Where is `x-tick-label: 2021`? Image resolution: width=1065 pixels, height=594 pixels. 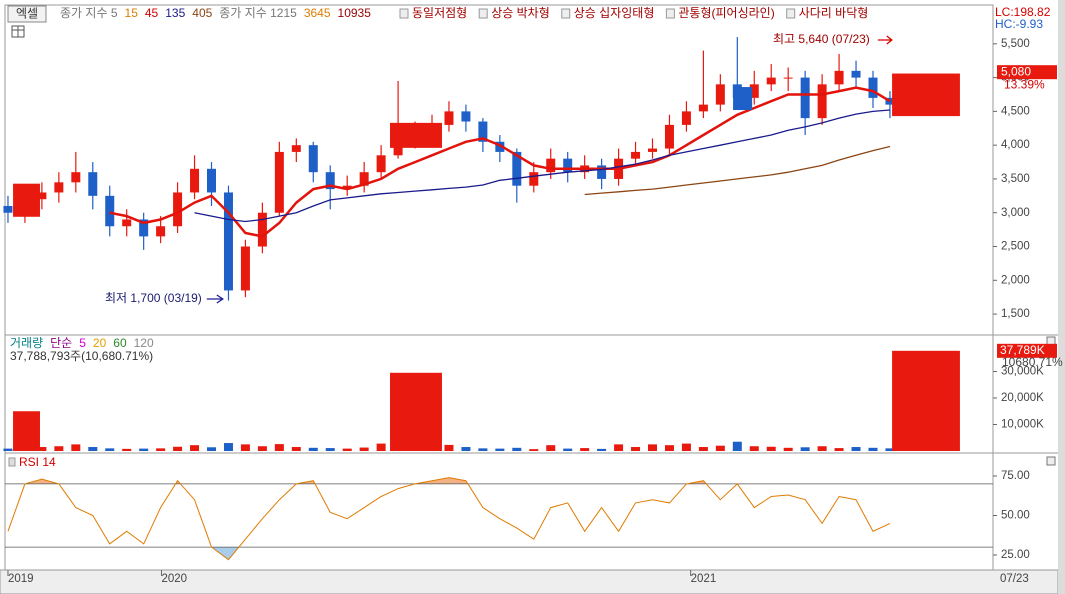
x-tick-label: 2021 is located at coordinates (704, 579).